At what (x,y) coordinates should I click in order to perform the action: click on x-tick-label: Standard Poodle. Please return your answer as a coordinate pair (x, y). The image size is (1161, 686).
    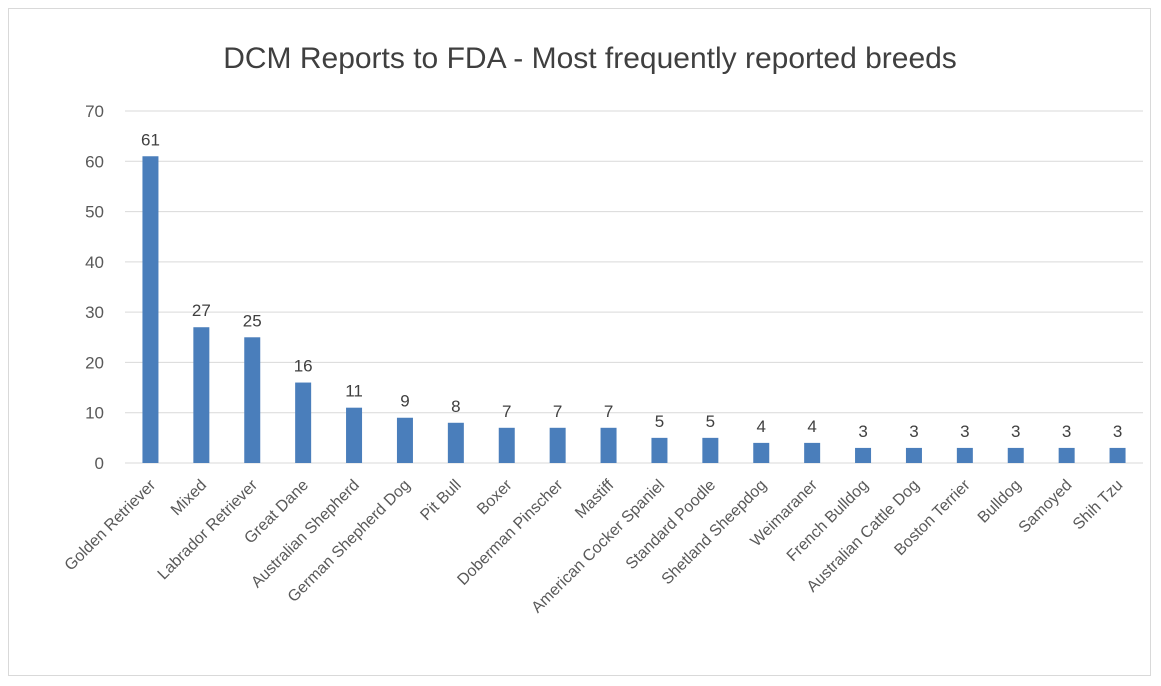
    Looking at the image, I should click on (671, 525).